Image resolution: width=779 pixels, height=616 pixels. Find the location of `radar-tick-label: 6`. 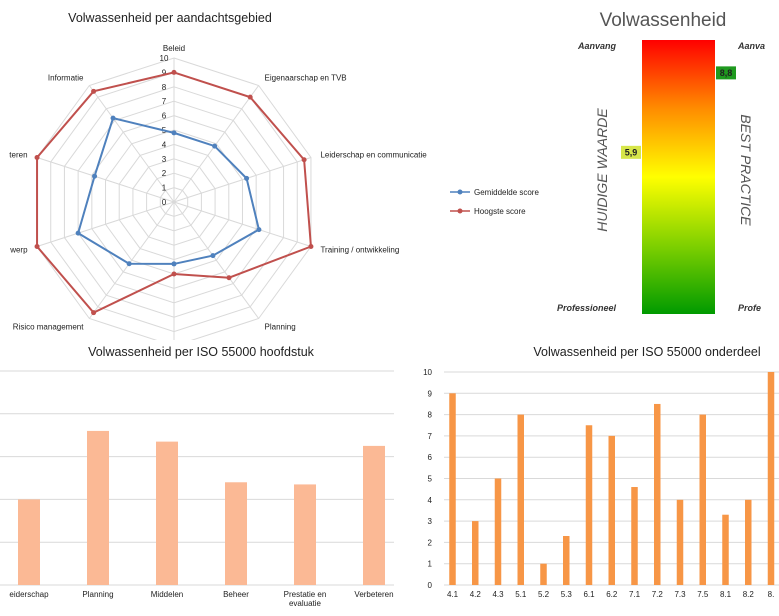

radar-tick-label: 6 is located at coordinates (164, 116).